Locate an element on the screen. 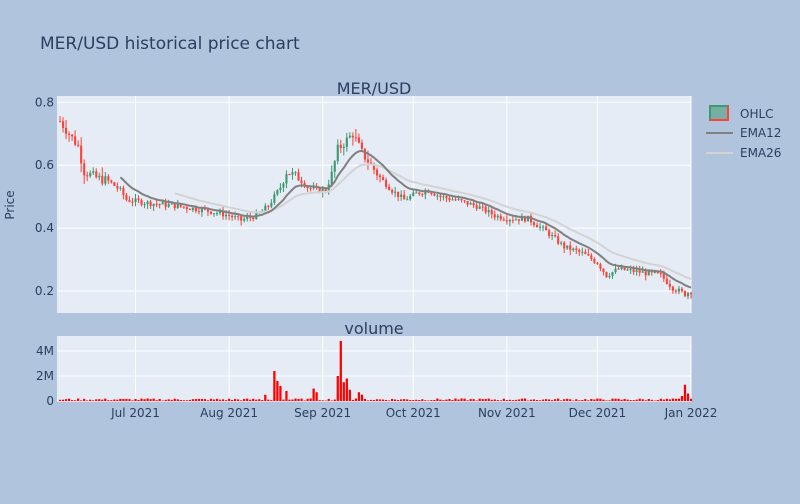 The image size is (800, 504). legend-item-ema26: EMA26 is located at coordinates (743, 153).